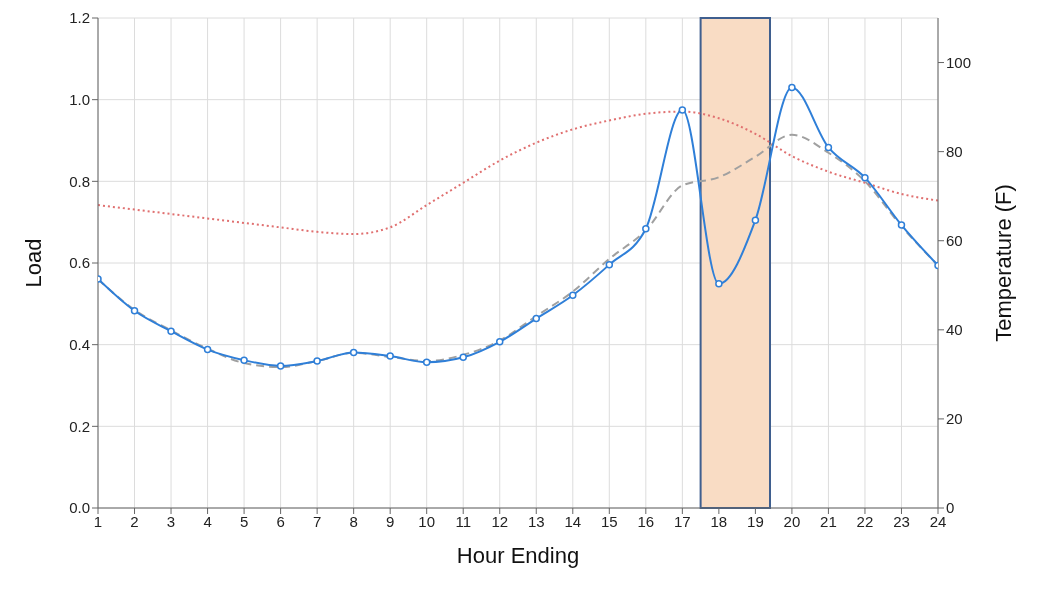 Image resolution: width=1046 pixels, height=597 pixels. What do you see at coordinates (79, 181) in the screenshot?
I see `y-tick-label: 0.8` at bounding box center [79, 181].